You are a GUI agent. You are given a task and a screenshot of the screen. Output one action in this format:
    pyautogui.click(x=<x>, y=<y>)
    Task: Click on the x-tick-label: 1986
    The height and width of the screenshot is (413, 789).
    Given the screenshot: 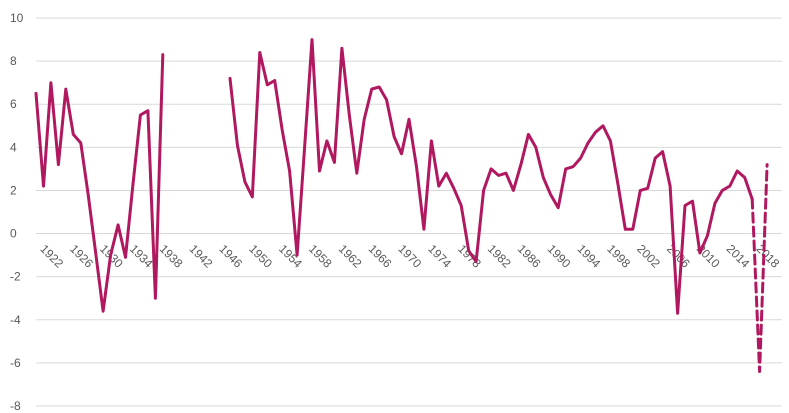 What is the action you would take?
    pyautogui.click(x=529, y=256)
    